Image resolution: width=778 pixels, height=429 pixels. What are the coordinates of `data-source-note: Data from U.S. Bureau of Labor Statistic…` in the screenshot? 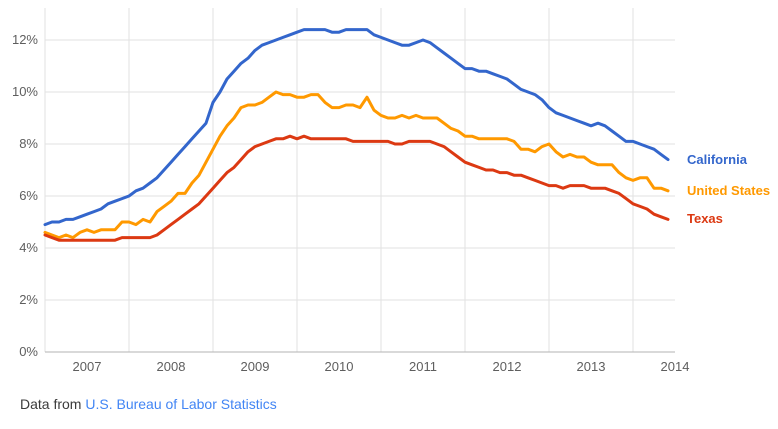 It's located at (148, 404).